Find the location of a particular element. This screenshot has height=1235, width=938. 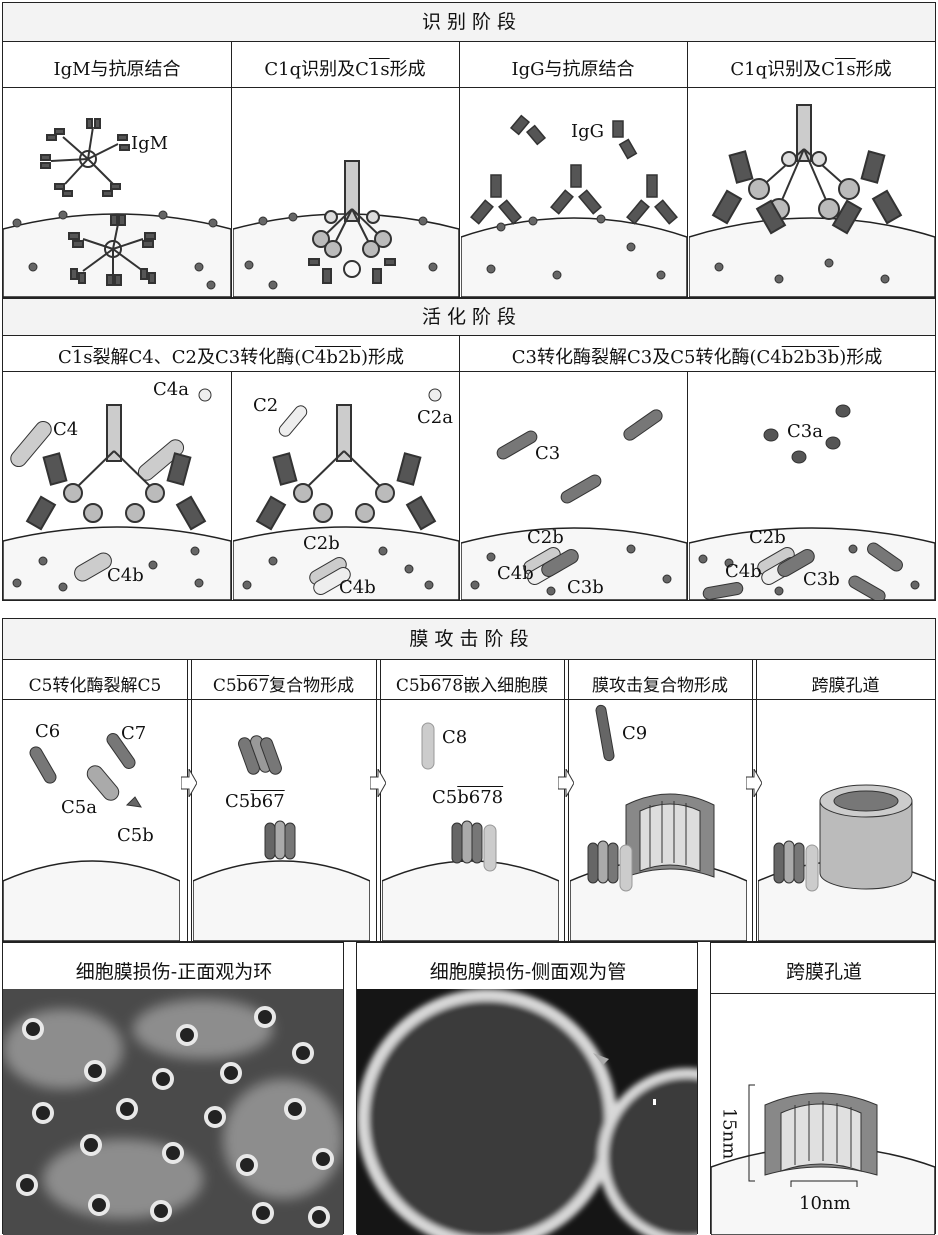

caption-c5b67-formation: C5b67复合物形成 is located at coordinates (283, 686).